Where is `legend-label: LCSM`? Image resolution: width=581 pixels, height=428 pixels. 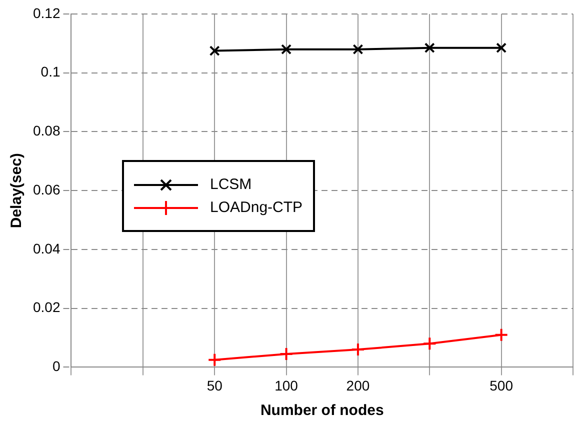
legend-label: LCSM is located at coordinates (231, 184).